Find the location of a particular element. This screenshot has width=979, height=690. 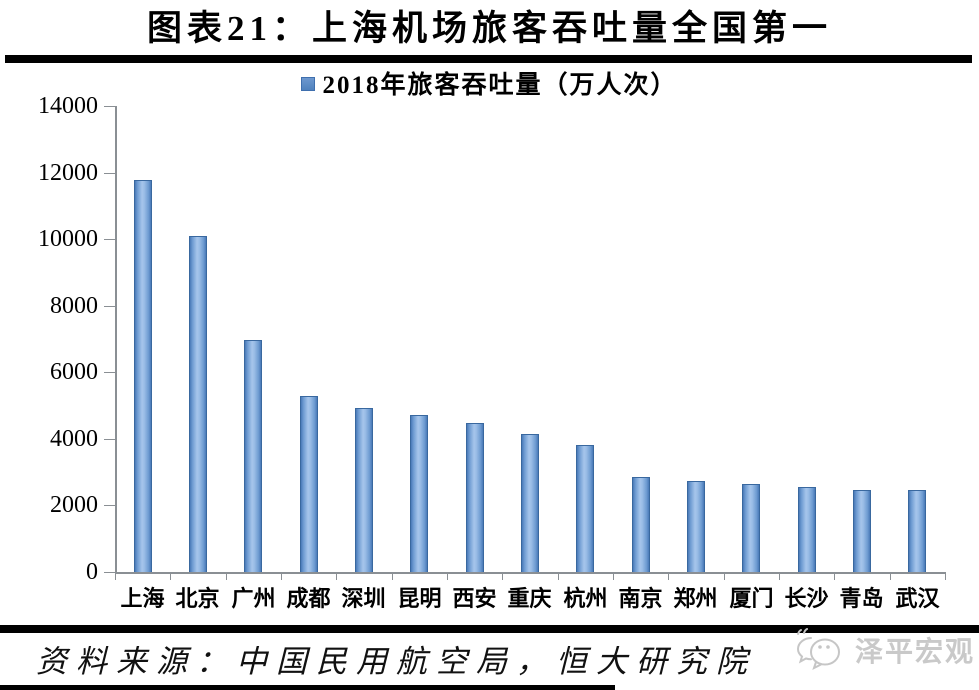

y-axis-tick-label: 12000 is located at coordinates (68, 173).